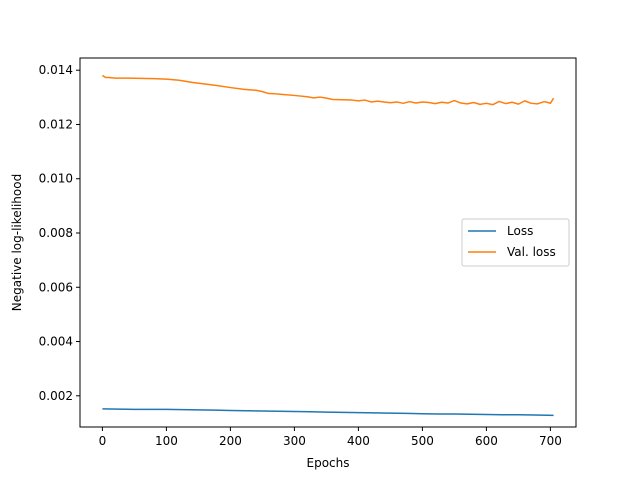 The image size is (640, 480). What do you see at coordinates (103, 441) in the screenshot?
I see `x-tick-label: 0` at bounding box center [103, 441].